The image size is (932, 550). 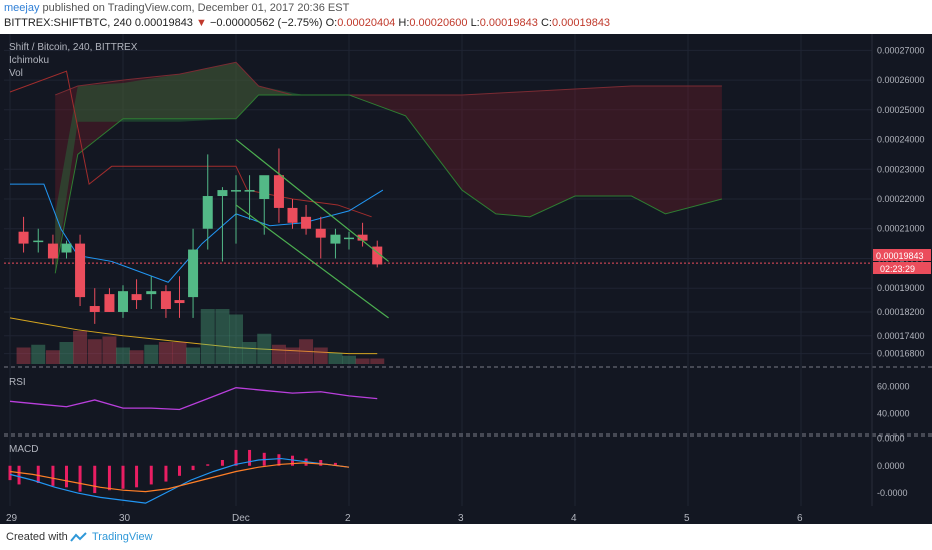 I want to click on signal-line, so click(x=179, y=477).